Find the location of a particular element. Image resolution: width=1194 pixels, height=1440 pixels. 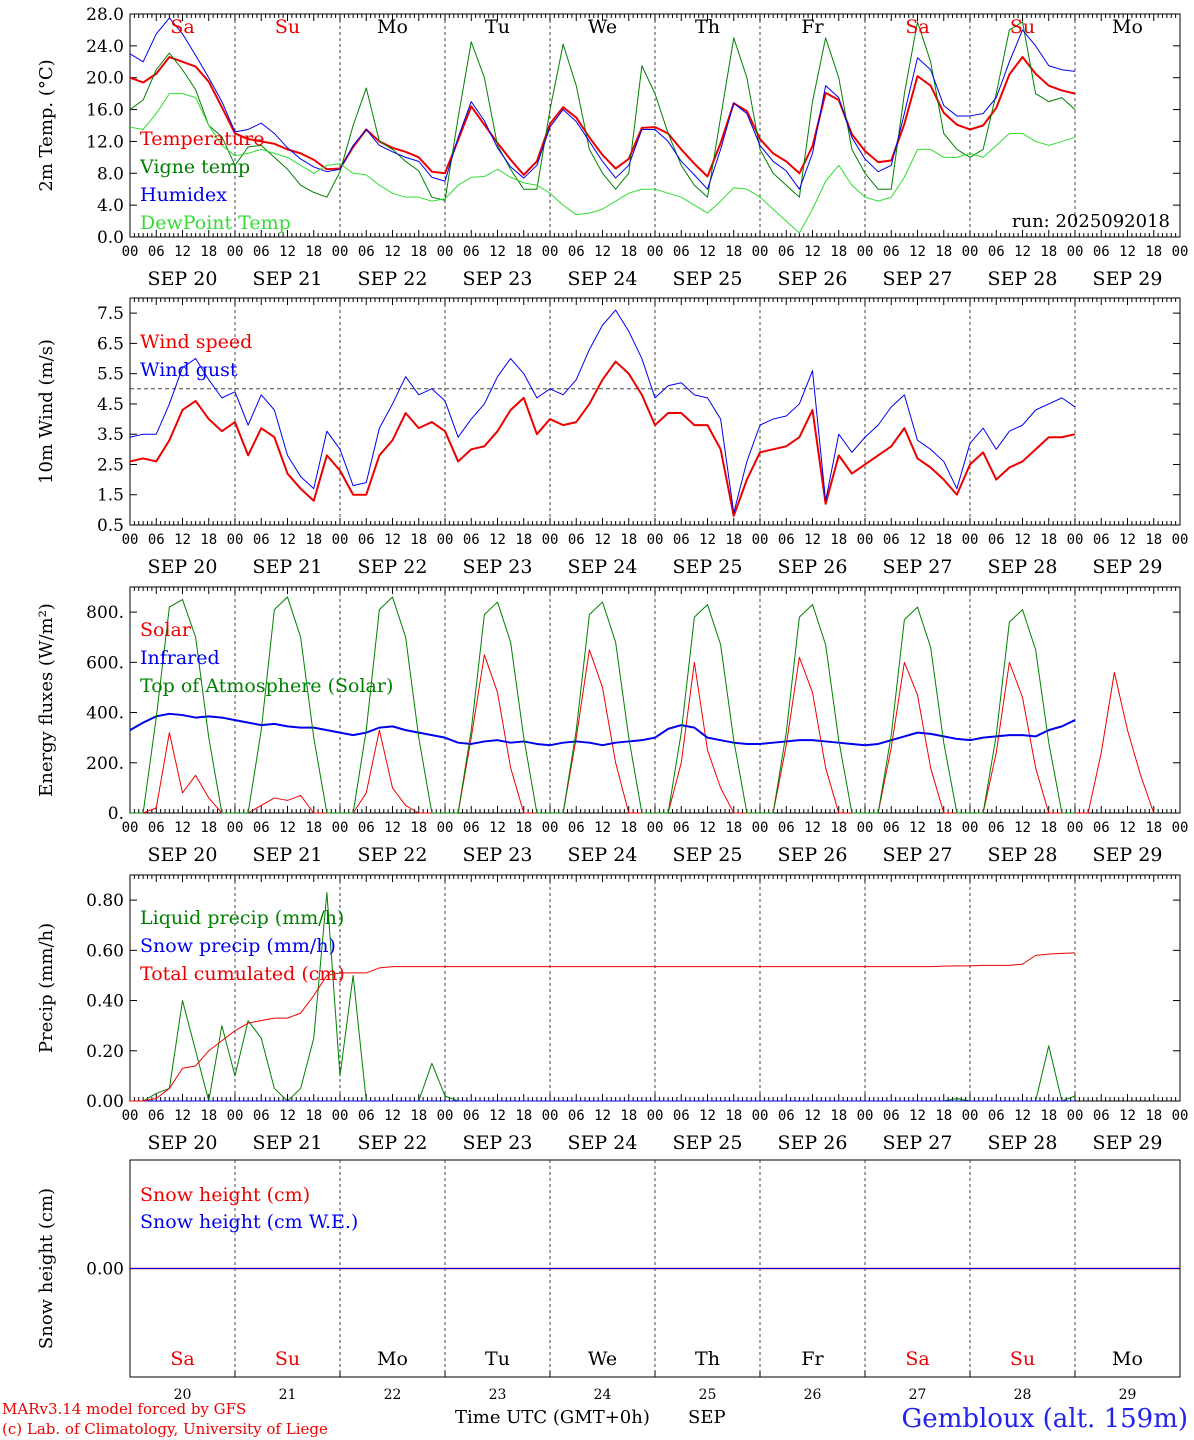

x-day-number: 27 is located at coordinates (918, 1395).